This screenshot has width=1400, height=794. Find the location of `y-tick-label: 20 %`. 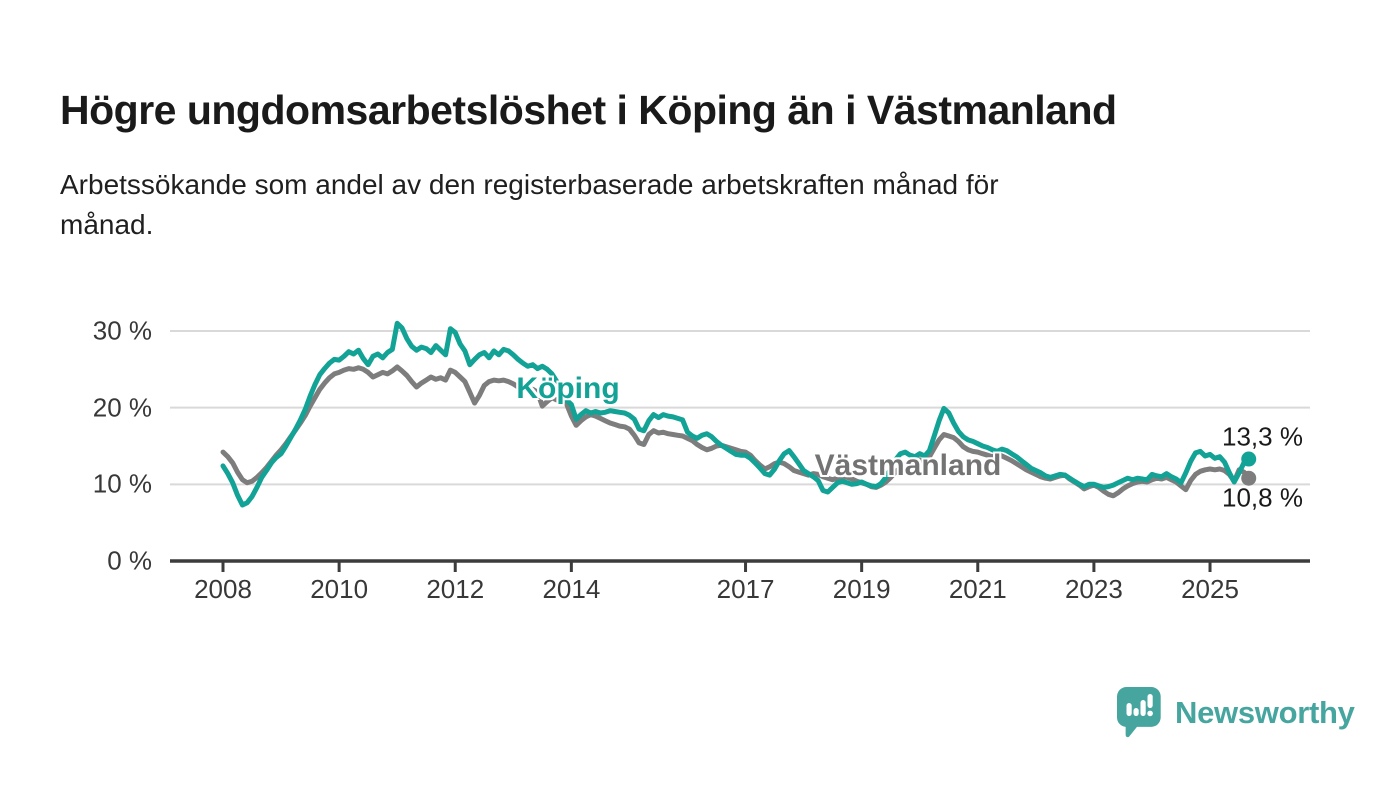

y-tick-label: 20 % is located at coordinates (122, 407).